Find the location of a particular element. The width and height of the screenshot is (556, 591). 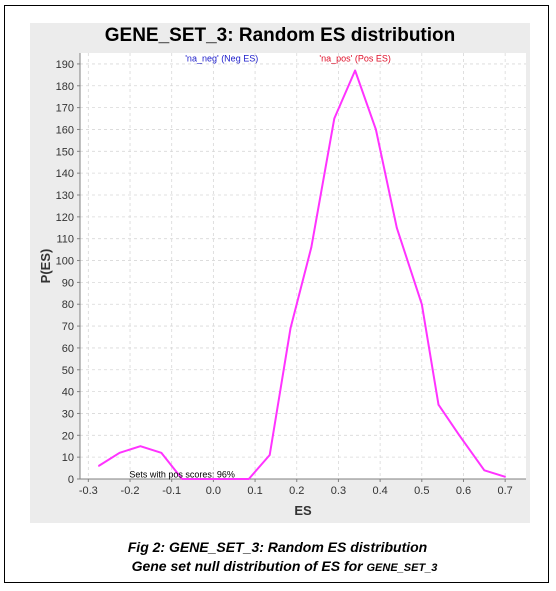

x-axis-label: ES is located at coordinates (303, 510).